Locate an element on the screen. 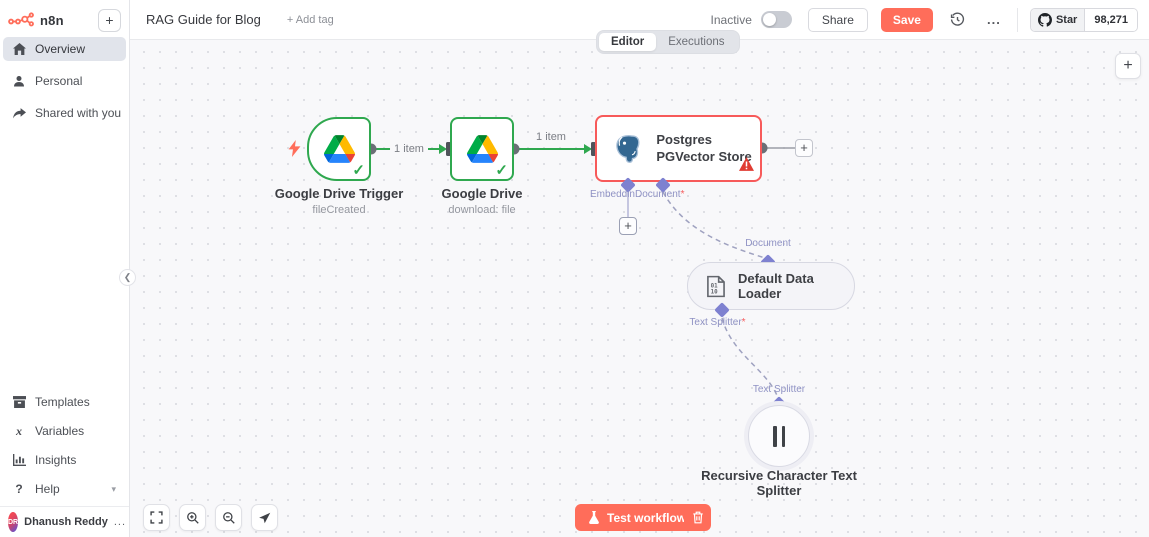 This screenshot has width=1149, height=537. test-workflow-label: Test workflow is located at coordinates (647, 517).